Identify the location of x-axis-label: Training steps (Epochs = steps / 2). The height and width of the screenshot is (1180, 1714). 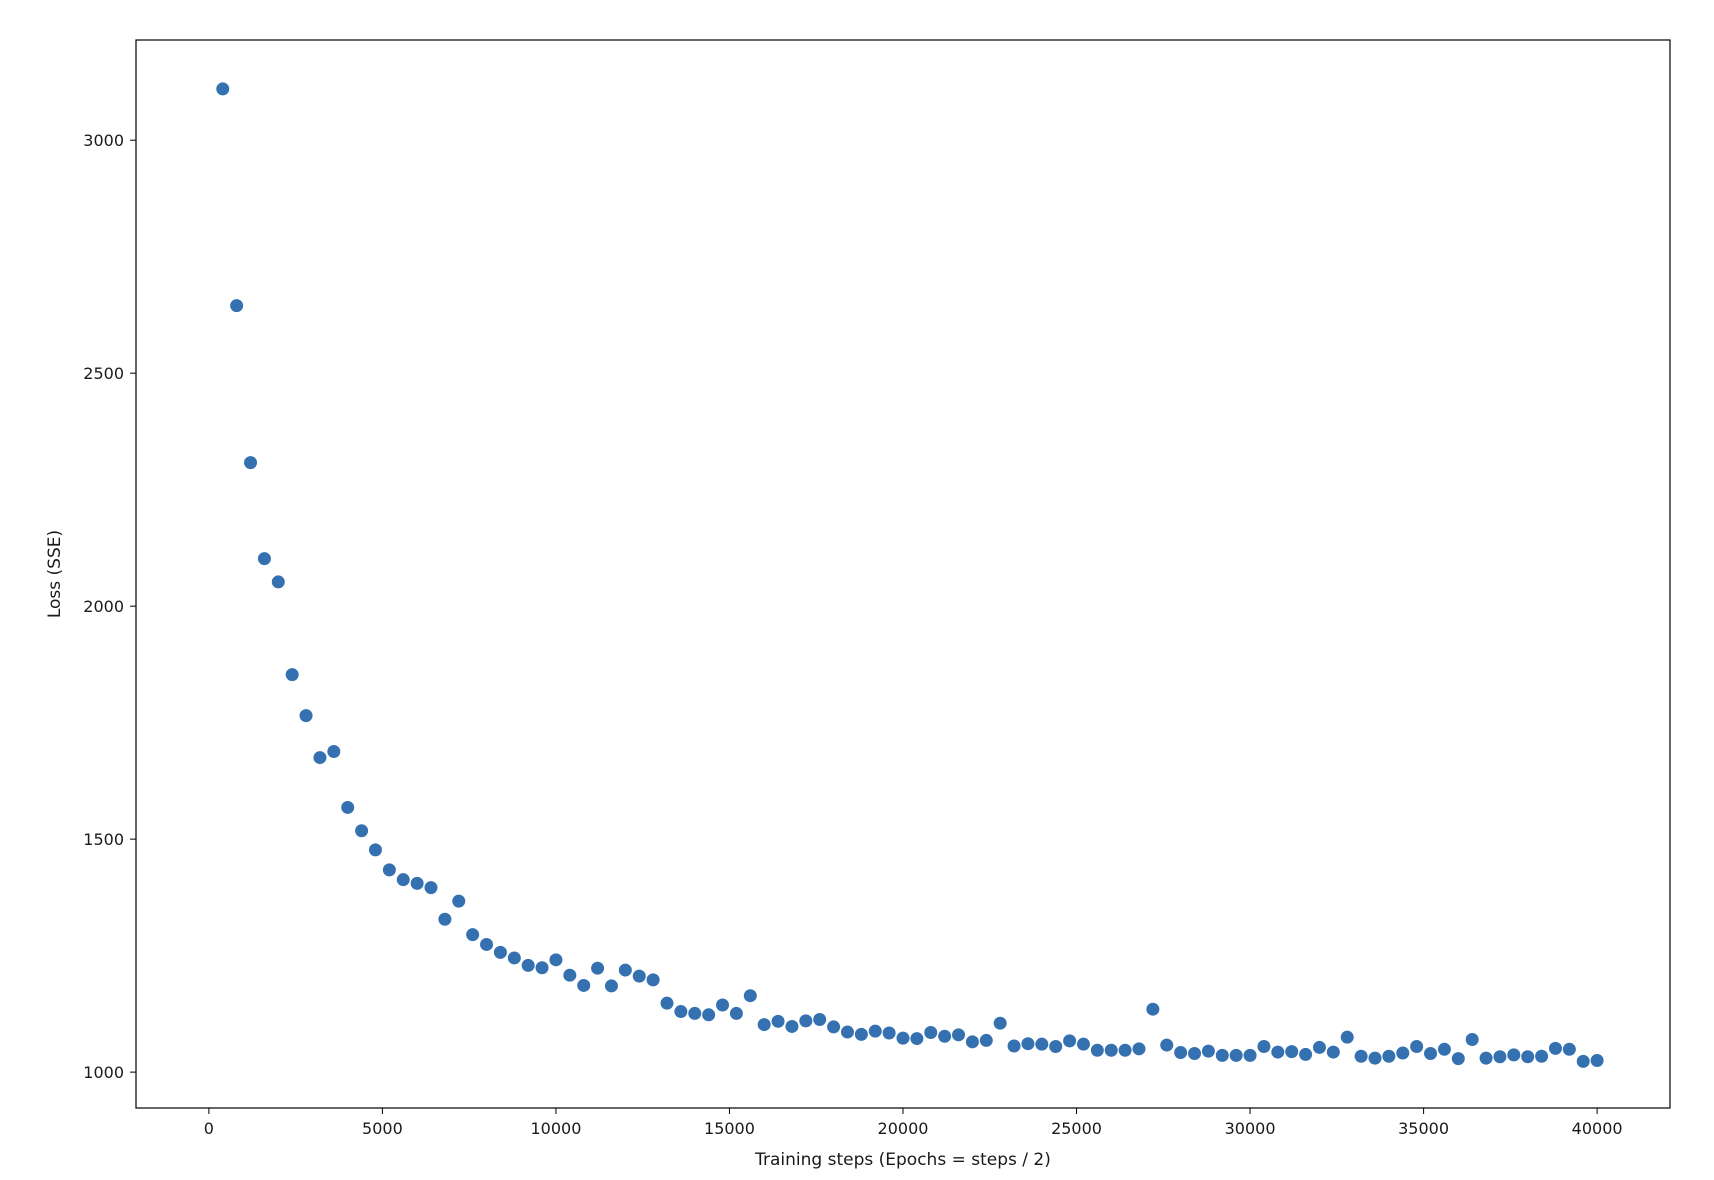
(902, 1160).